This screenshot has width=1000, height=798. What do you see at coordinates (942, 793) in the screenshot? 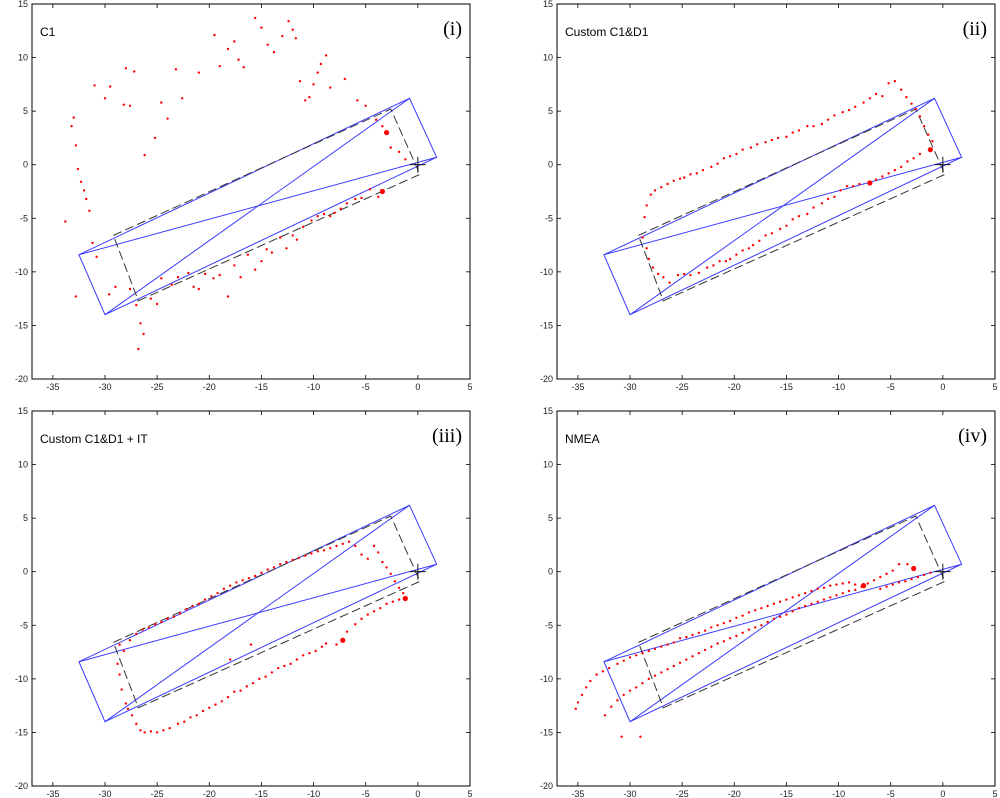
I see `x-tick-label: 0` at bounding box center [942, 793].